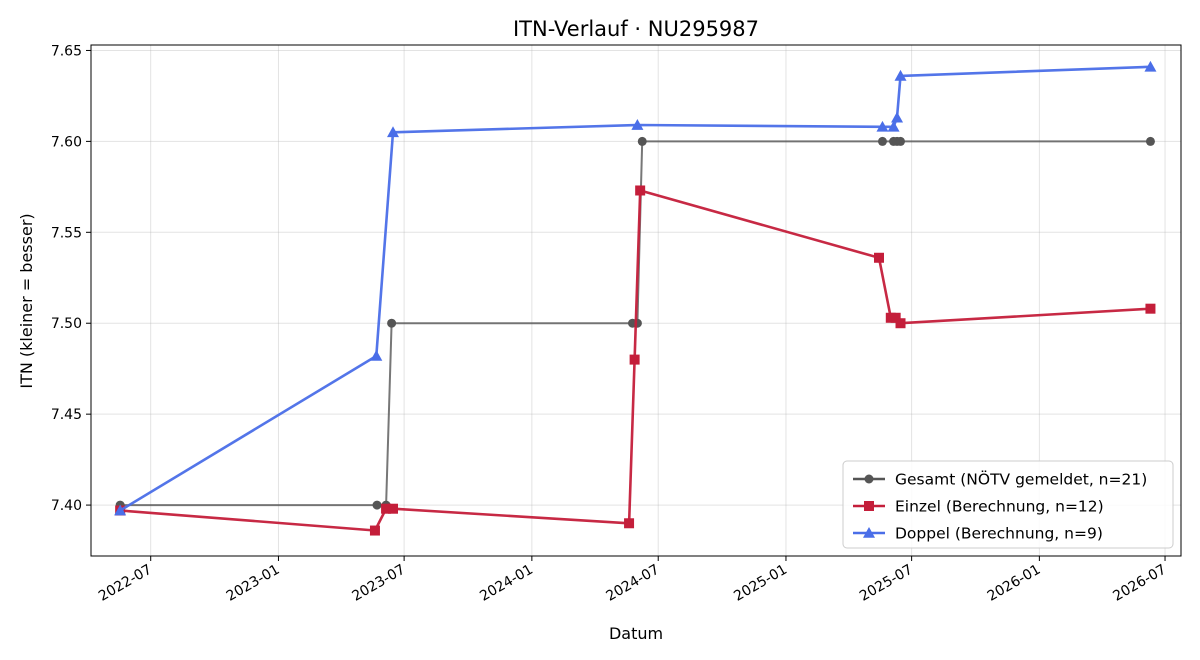  What do you see at coordinates (66, 506) in the screenshot?
I see `y-tick-label: 7.40` at bounding box center [66, 506].